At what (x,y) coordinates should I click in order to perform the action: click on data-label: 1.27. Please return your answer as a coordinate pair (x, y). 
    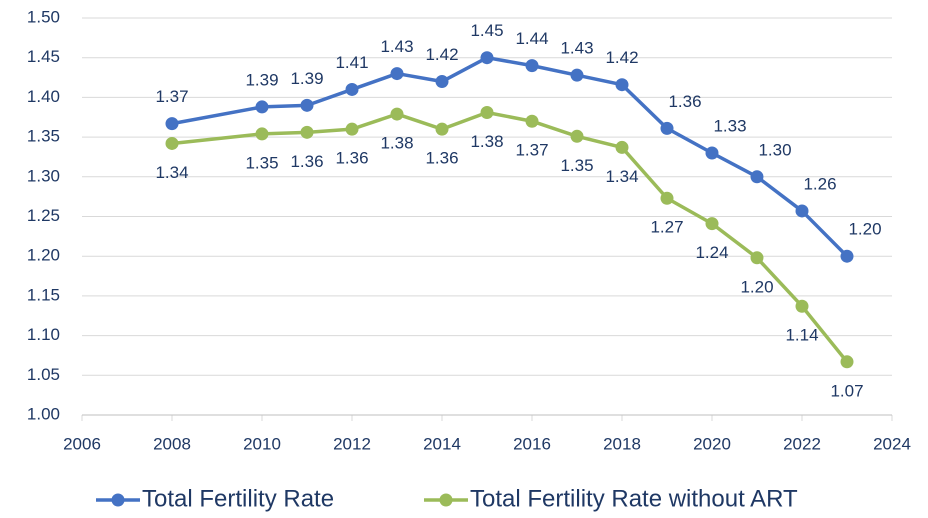
    Looking at the image, I should click on (666, 227).